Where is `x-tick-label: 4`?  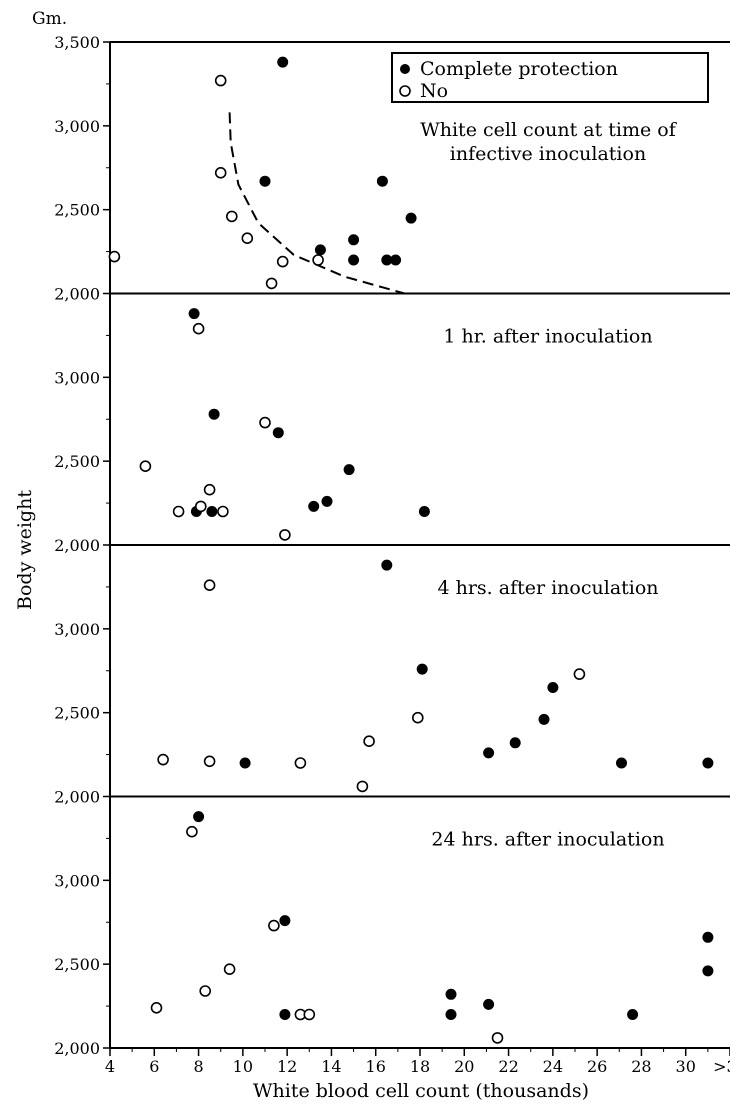
x-tick-label: 4 is located at coordinates (110, 1066).